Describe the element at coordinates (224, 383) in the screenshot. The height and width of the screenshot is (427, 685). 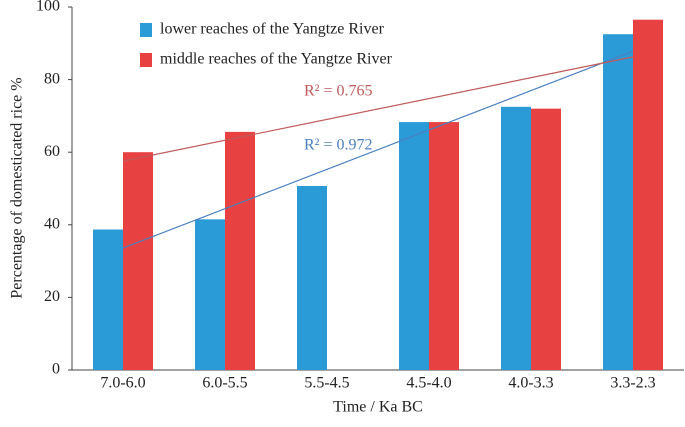
I see `x-tick-label: 6.0-5.5` at that location.